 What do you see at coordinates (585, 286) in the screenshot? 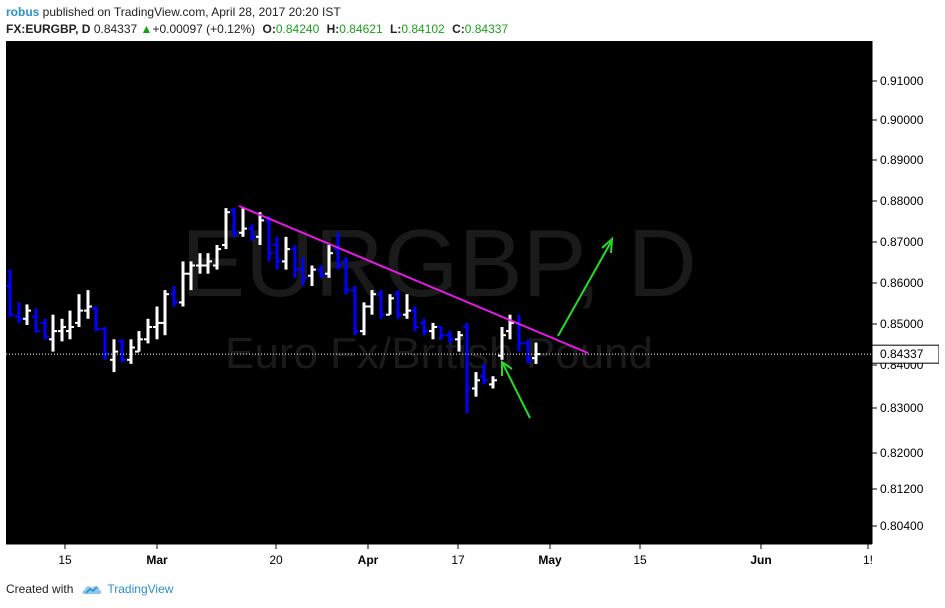
I see `green-arrow-up-icon` at bounding box center [585, 286].